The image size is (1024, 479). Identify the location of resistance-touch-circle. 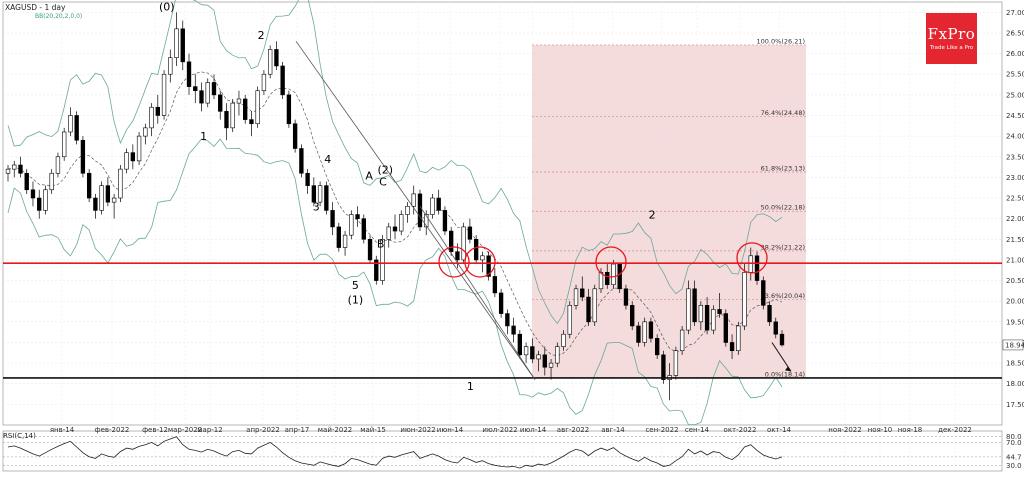
(454, 262).